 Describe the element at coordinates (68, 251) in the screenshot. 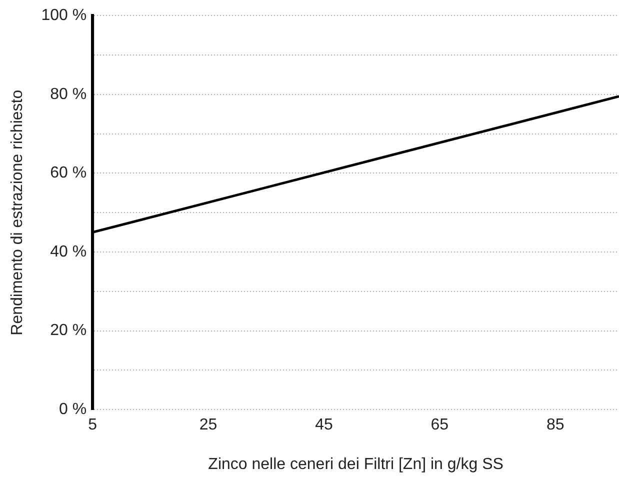

I see `y-tick-label: 40 %` at that location.